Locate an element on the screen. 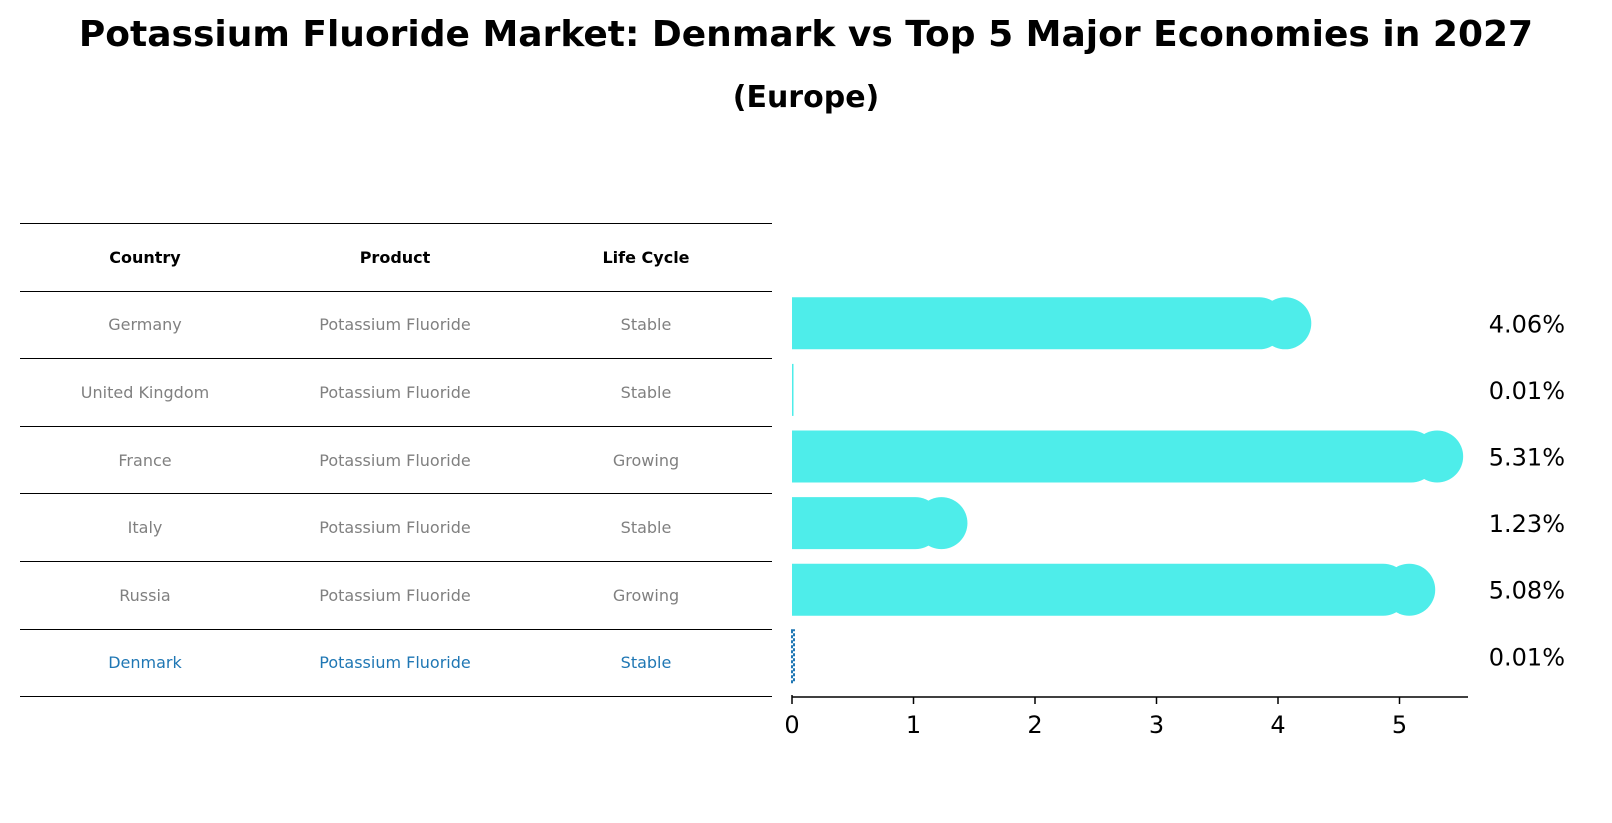 The height and width of the screenshot is (823, 1612). x-tick-label: 3 is located at coordinates (1156, 725).